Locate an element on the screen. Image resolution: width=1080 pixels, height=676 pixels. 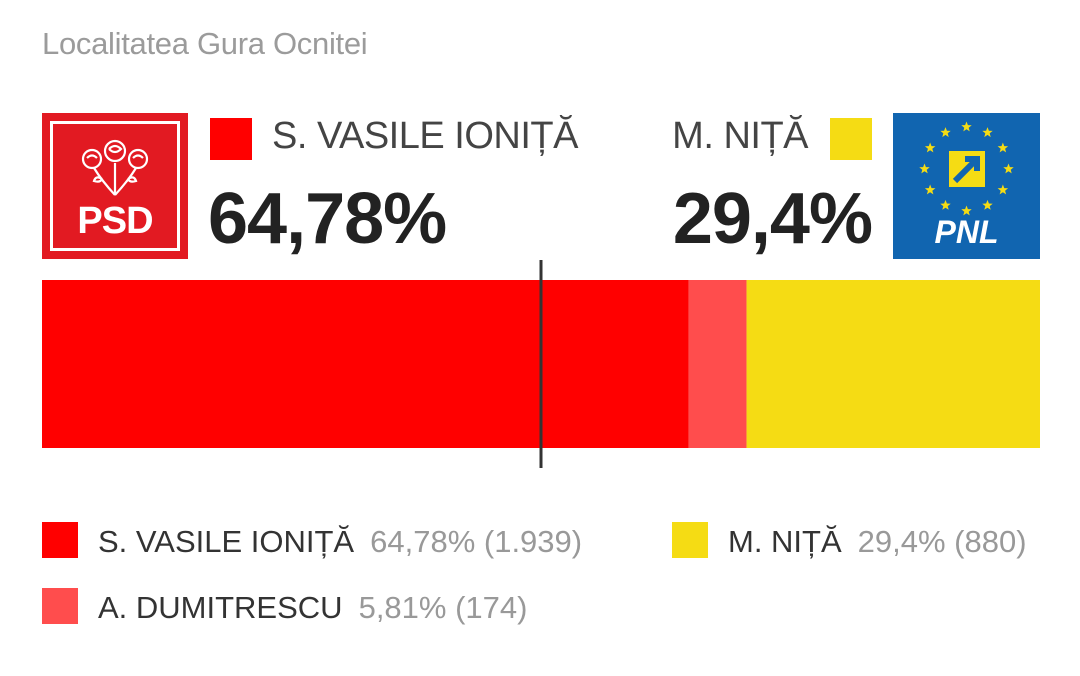
leader-percent: 64,78% is located at coordinates (327, 219).